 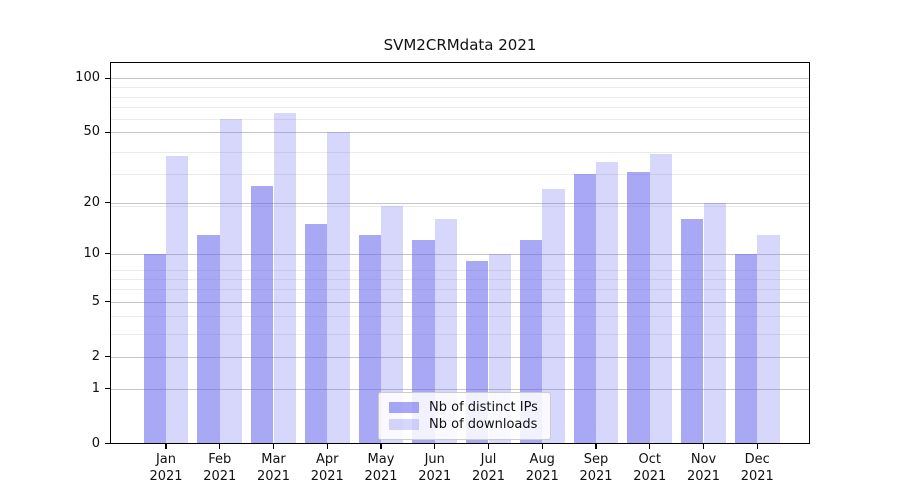 What do you see at coordinates (488, 446) in the screenshot?
I see `x-tick-mark-jul` at bounding box center [488, 446].